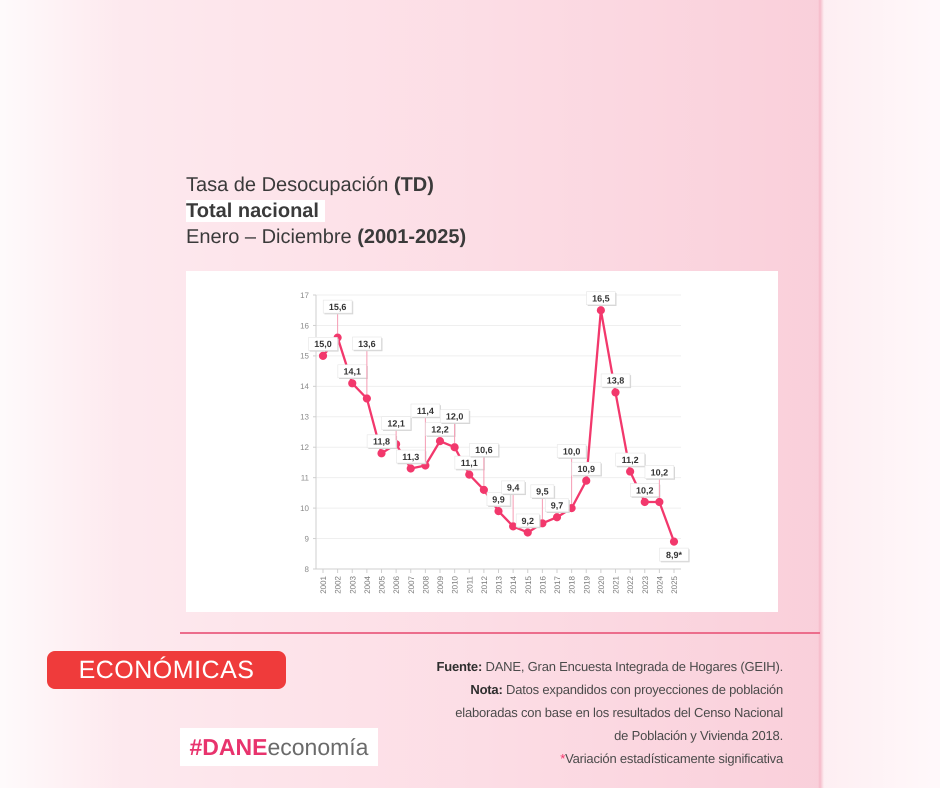 This screenshot has height=788, width=940. What do you see at coordinates (609, 666) in the screenshot?
I see `source-note: Fuente: DANE, Gran Encuesta Integrada de Hogares (GEIH).` at bounding box center [609, 666].